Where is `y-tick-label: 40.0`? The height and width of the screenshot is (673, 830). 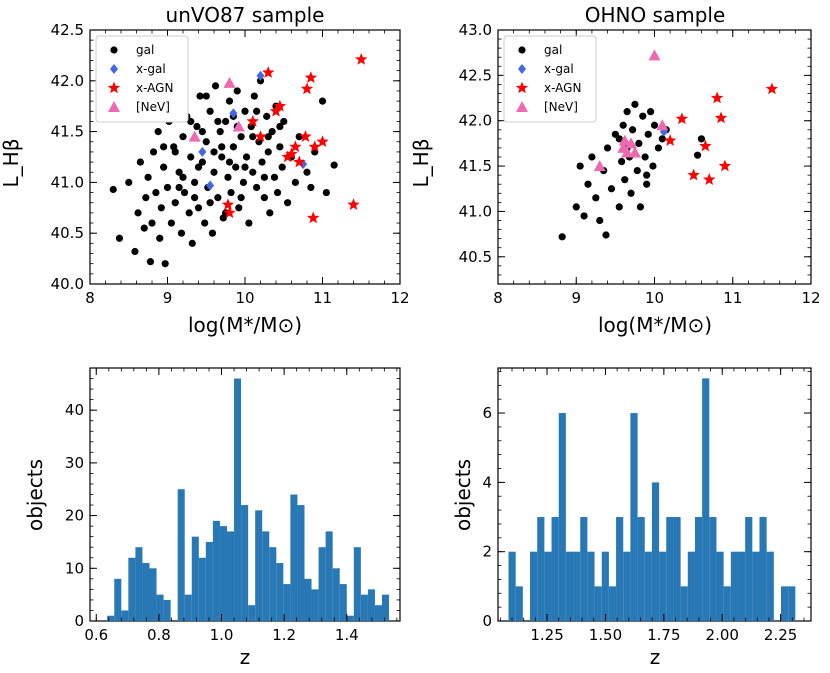 y-tick-label: 40.0 is located at coordinates (67, 284).